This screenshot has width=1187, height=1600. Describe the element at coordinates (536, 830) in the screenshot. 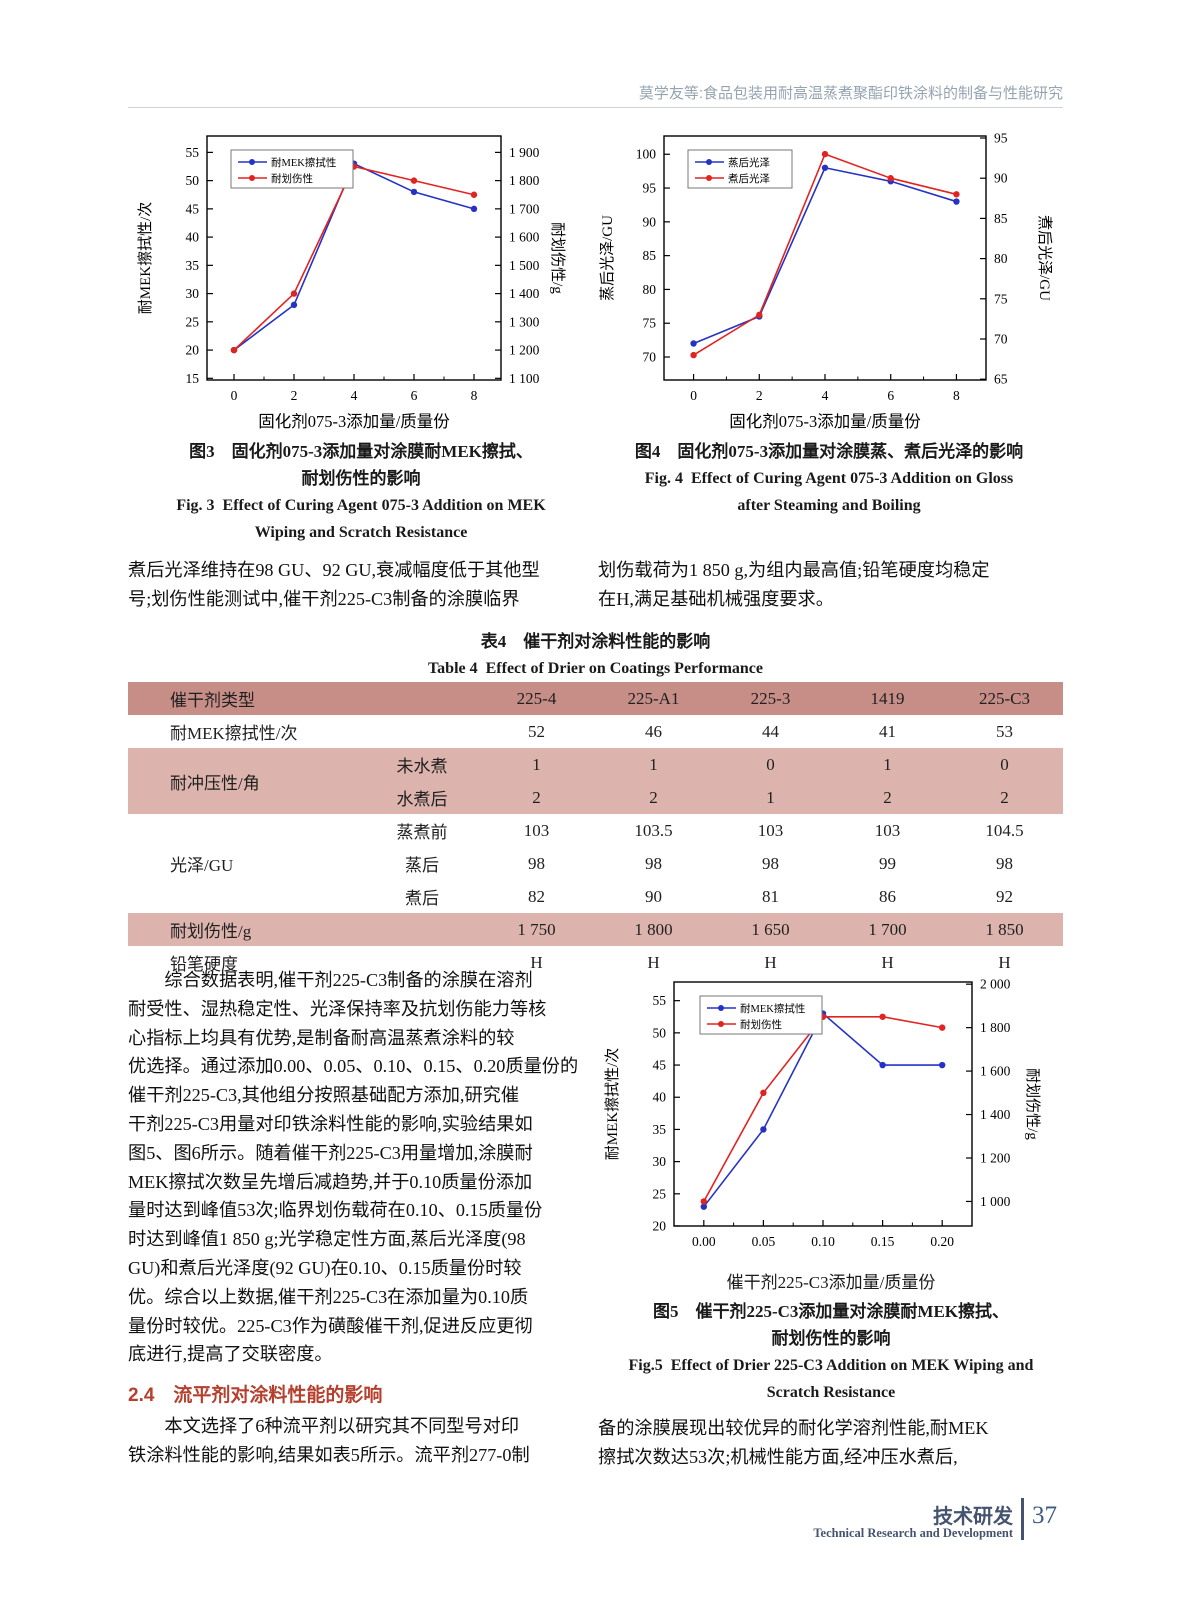

I see `value-cell: 103` at that location.